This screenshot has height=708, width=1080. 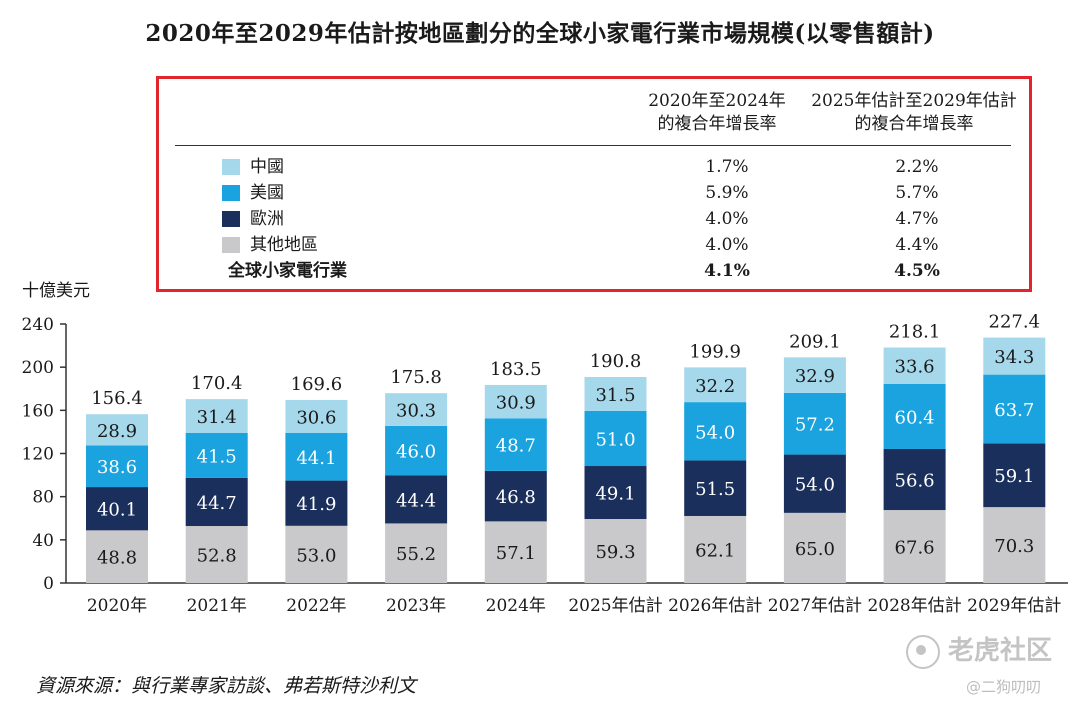 What do you see at coordinates (717, 101) in the screenshot?
I see `cagr-header-1-line1: 2020年至2024年` at bounding box center [717, 101].